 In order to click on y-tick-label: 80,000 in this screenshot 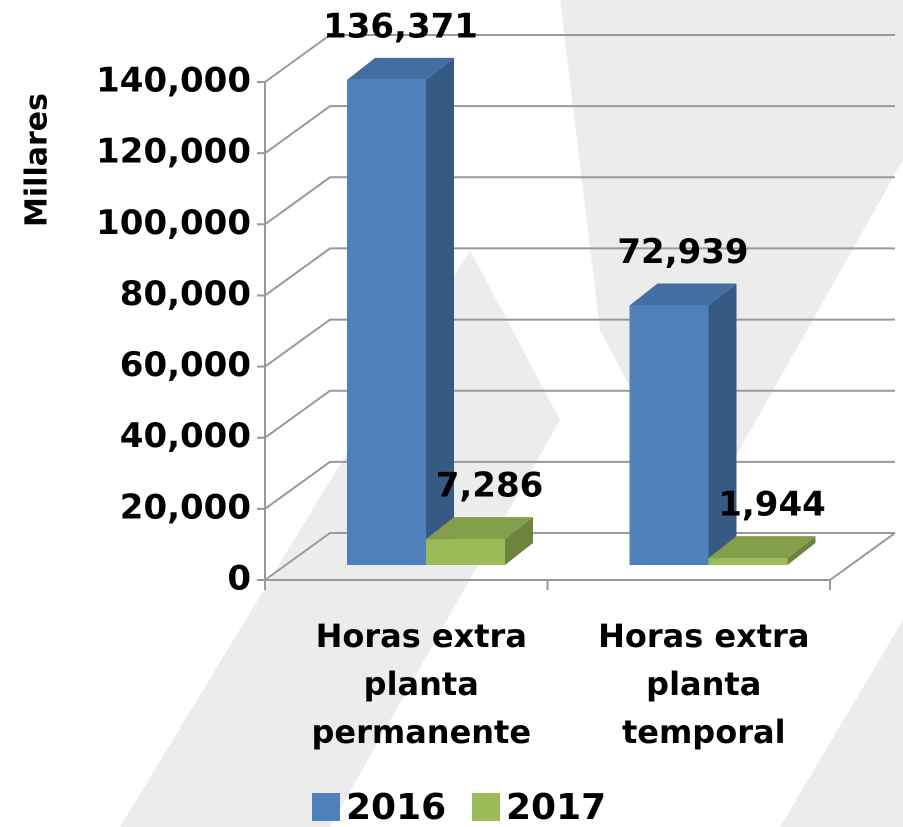, I will do `click(185, 294)`.